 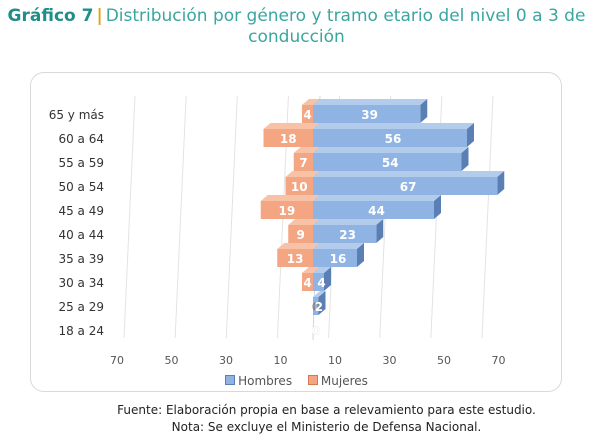 What do you see at coordinates (344, 381) in the screenshot?
I see `legend-label-mujeres: Mujeres` at bounding box center [344, 381].